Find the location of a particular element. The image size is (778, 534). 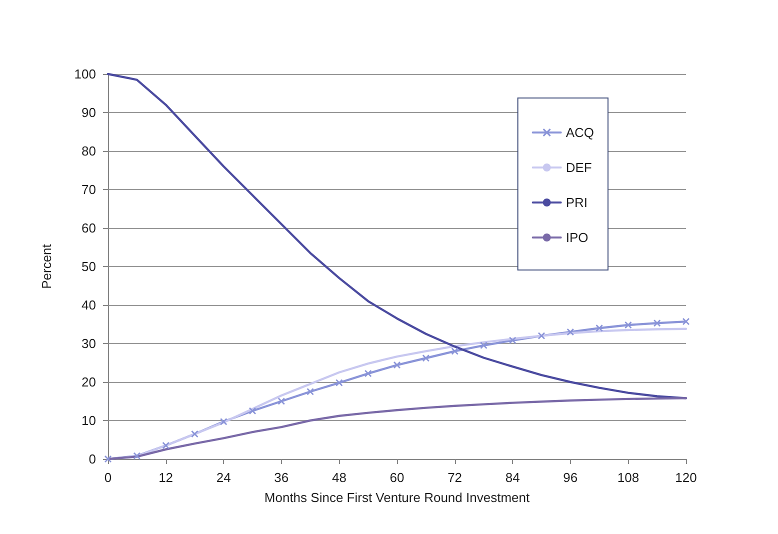

y-tick-label: 50 is located at coordinates (89, 266).